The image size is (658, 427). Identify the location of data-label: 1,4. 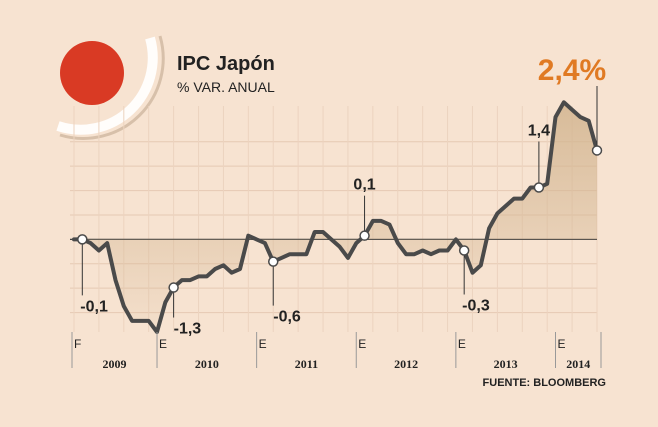
(539, 131).